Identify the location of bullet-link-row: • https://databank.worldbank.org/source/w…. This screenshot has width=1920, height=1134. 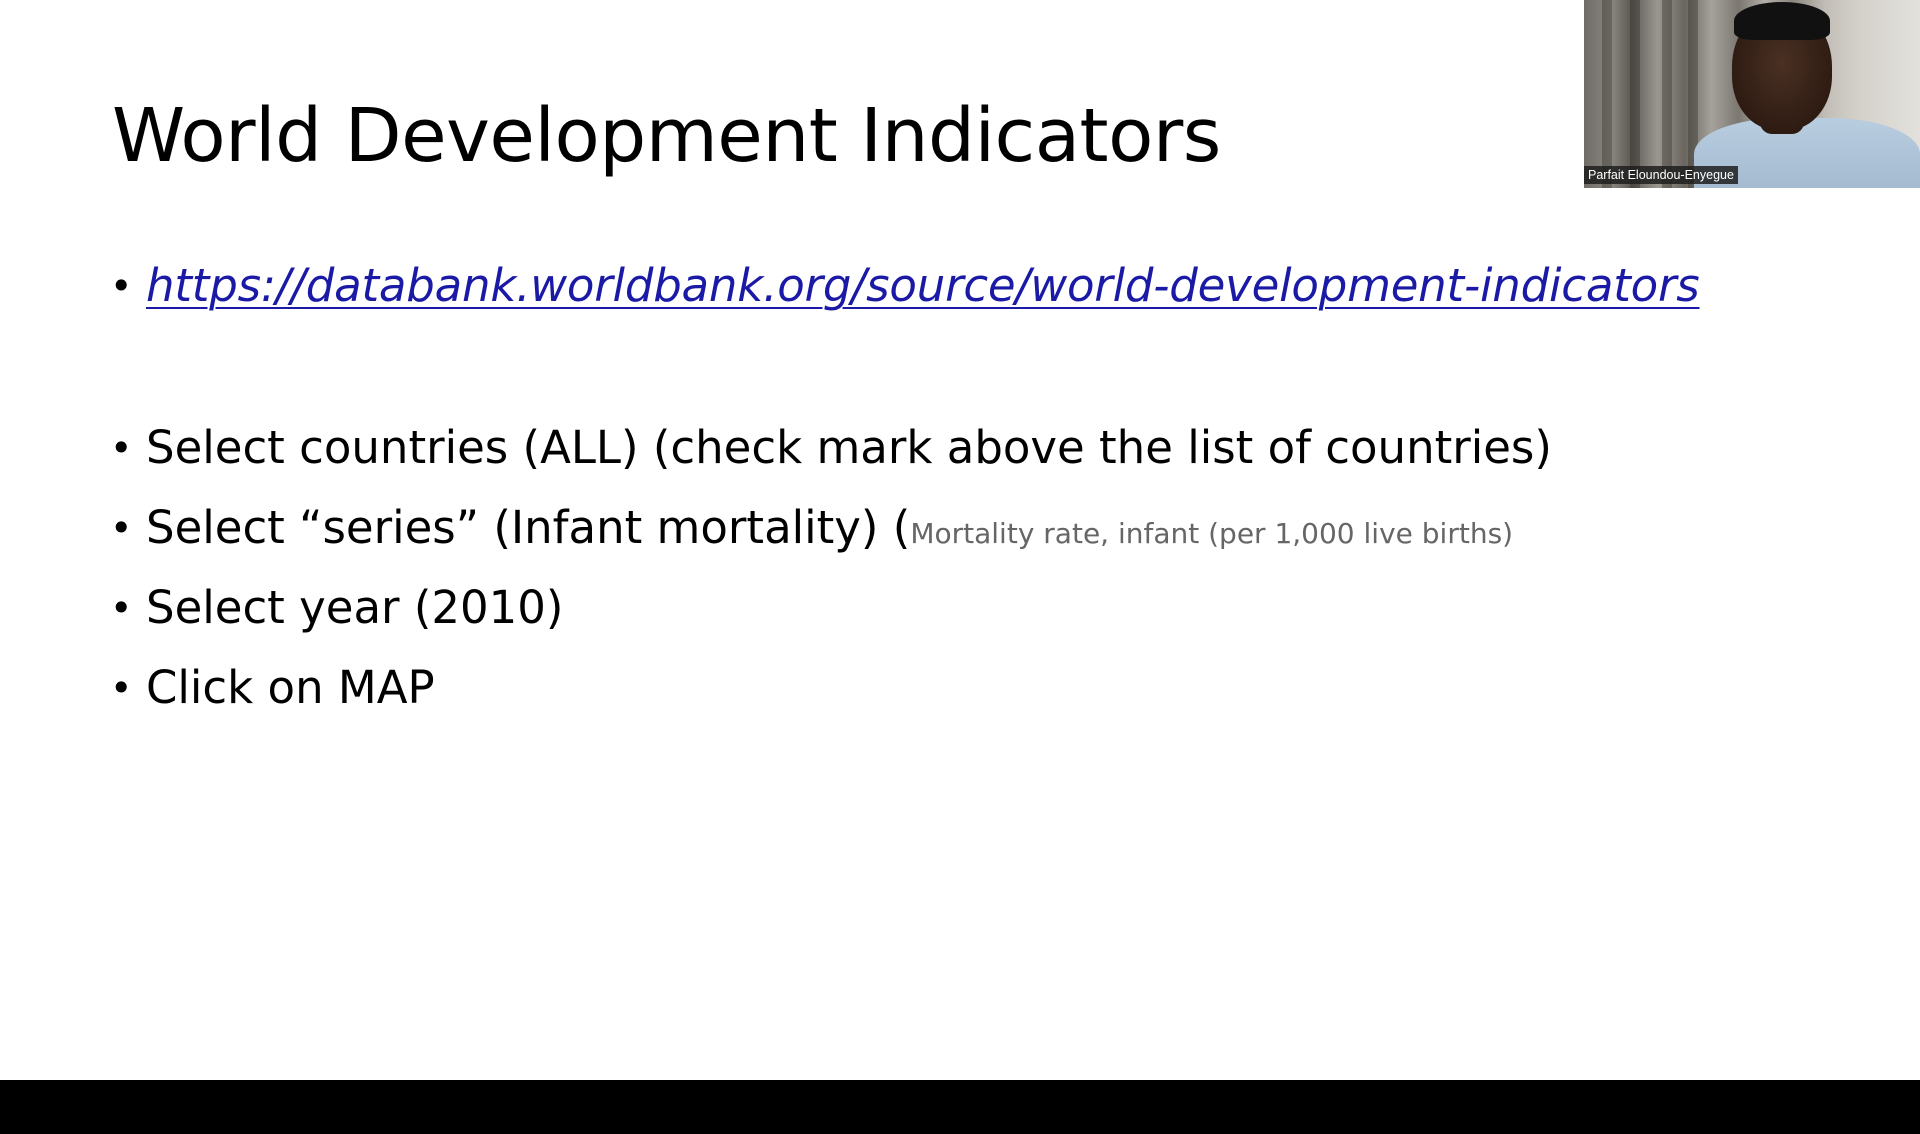
(905, 286).